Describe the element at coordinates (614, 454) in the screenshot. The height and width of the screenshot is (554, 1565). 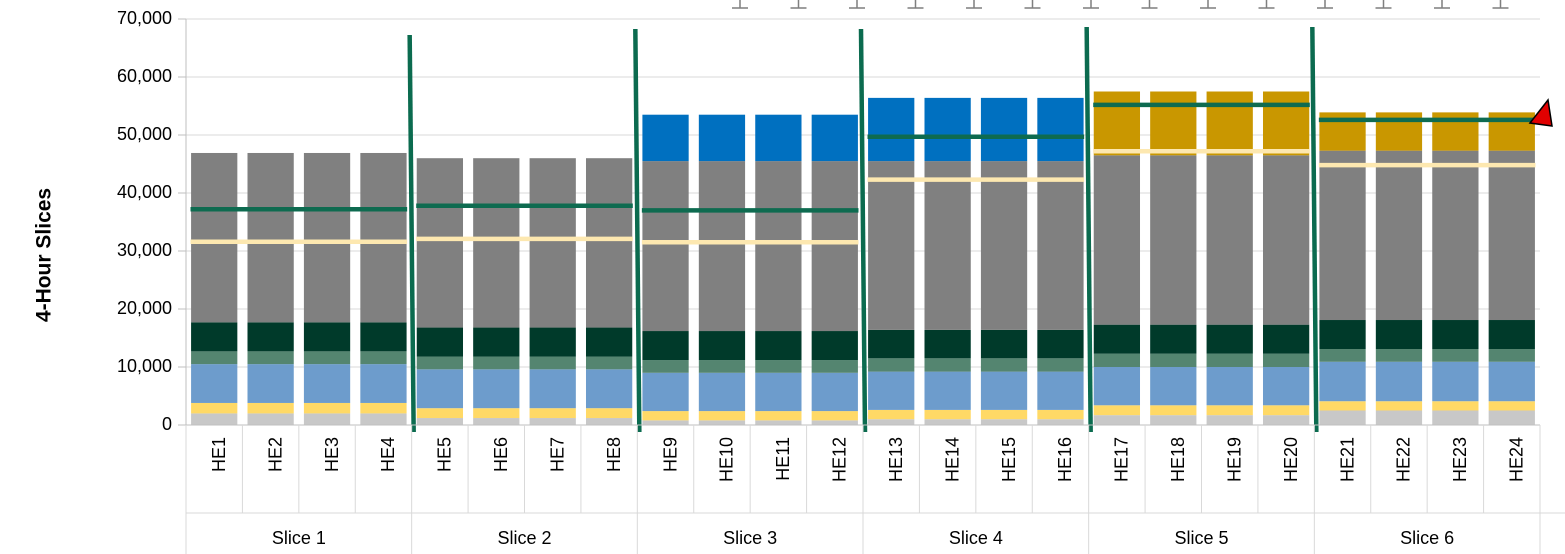
I see `x-tick-label: HE8` at that location.